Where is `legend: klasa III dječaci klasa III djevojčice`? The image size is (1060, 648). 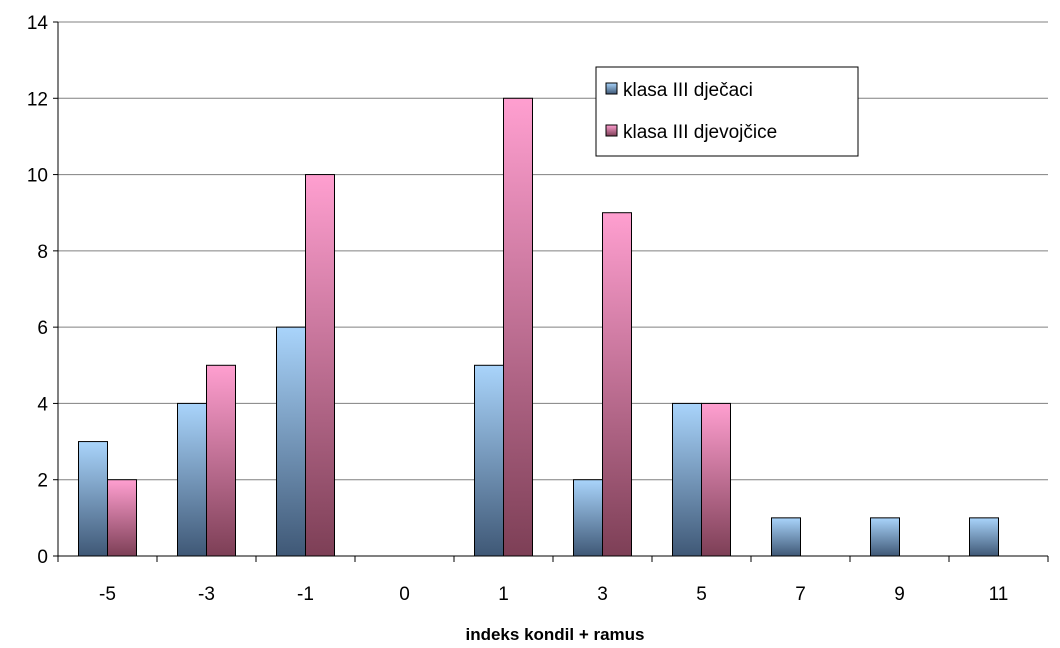 legend: klasa III dječaci klasa III djevojčice is located at coordinates (727, 111).